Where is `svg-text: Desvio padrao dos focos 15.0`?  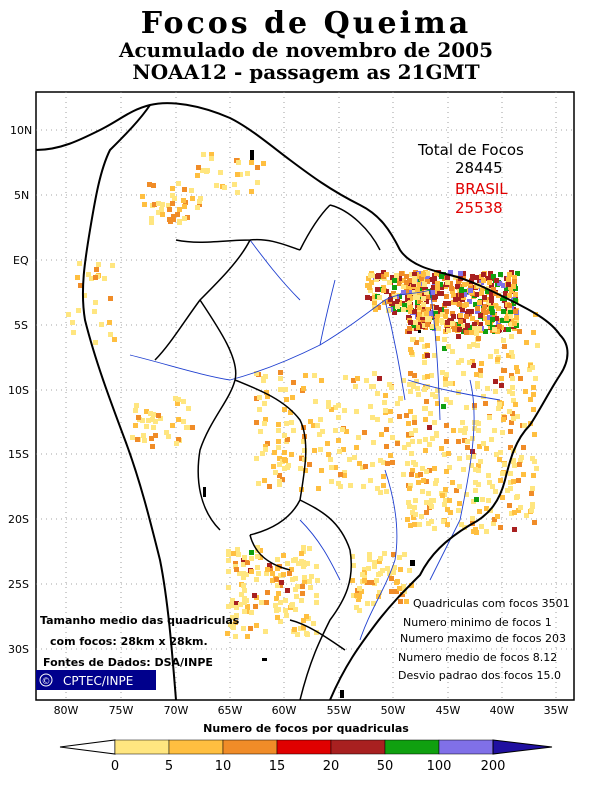 svg-text: Desvio padrao dos focos 15.0 is located at coordinates (479, 675).